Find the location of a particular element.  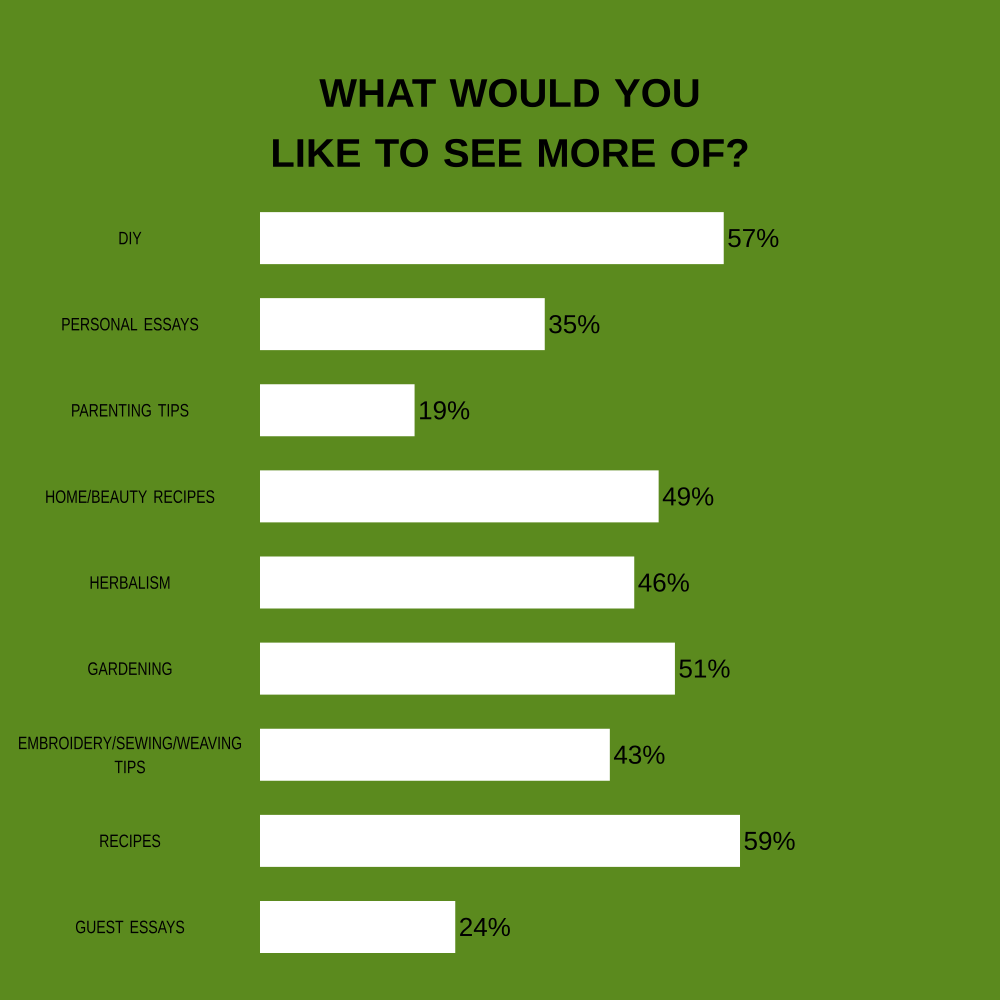

y-tick-label: DIY is located at coordinates (130, 238).